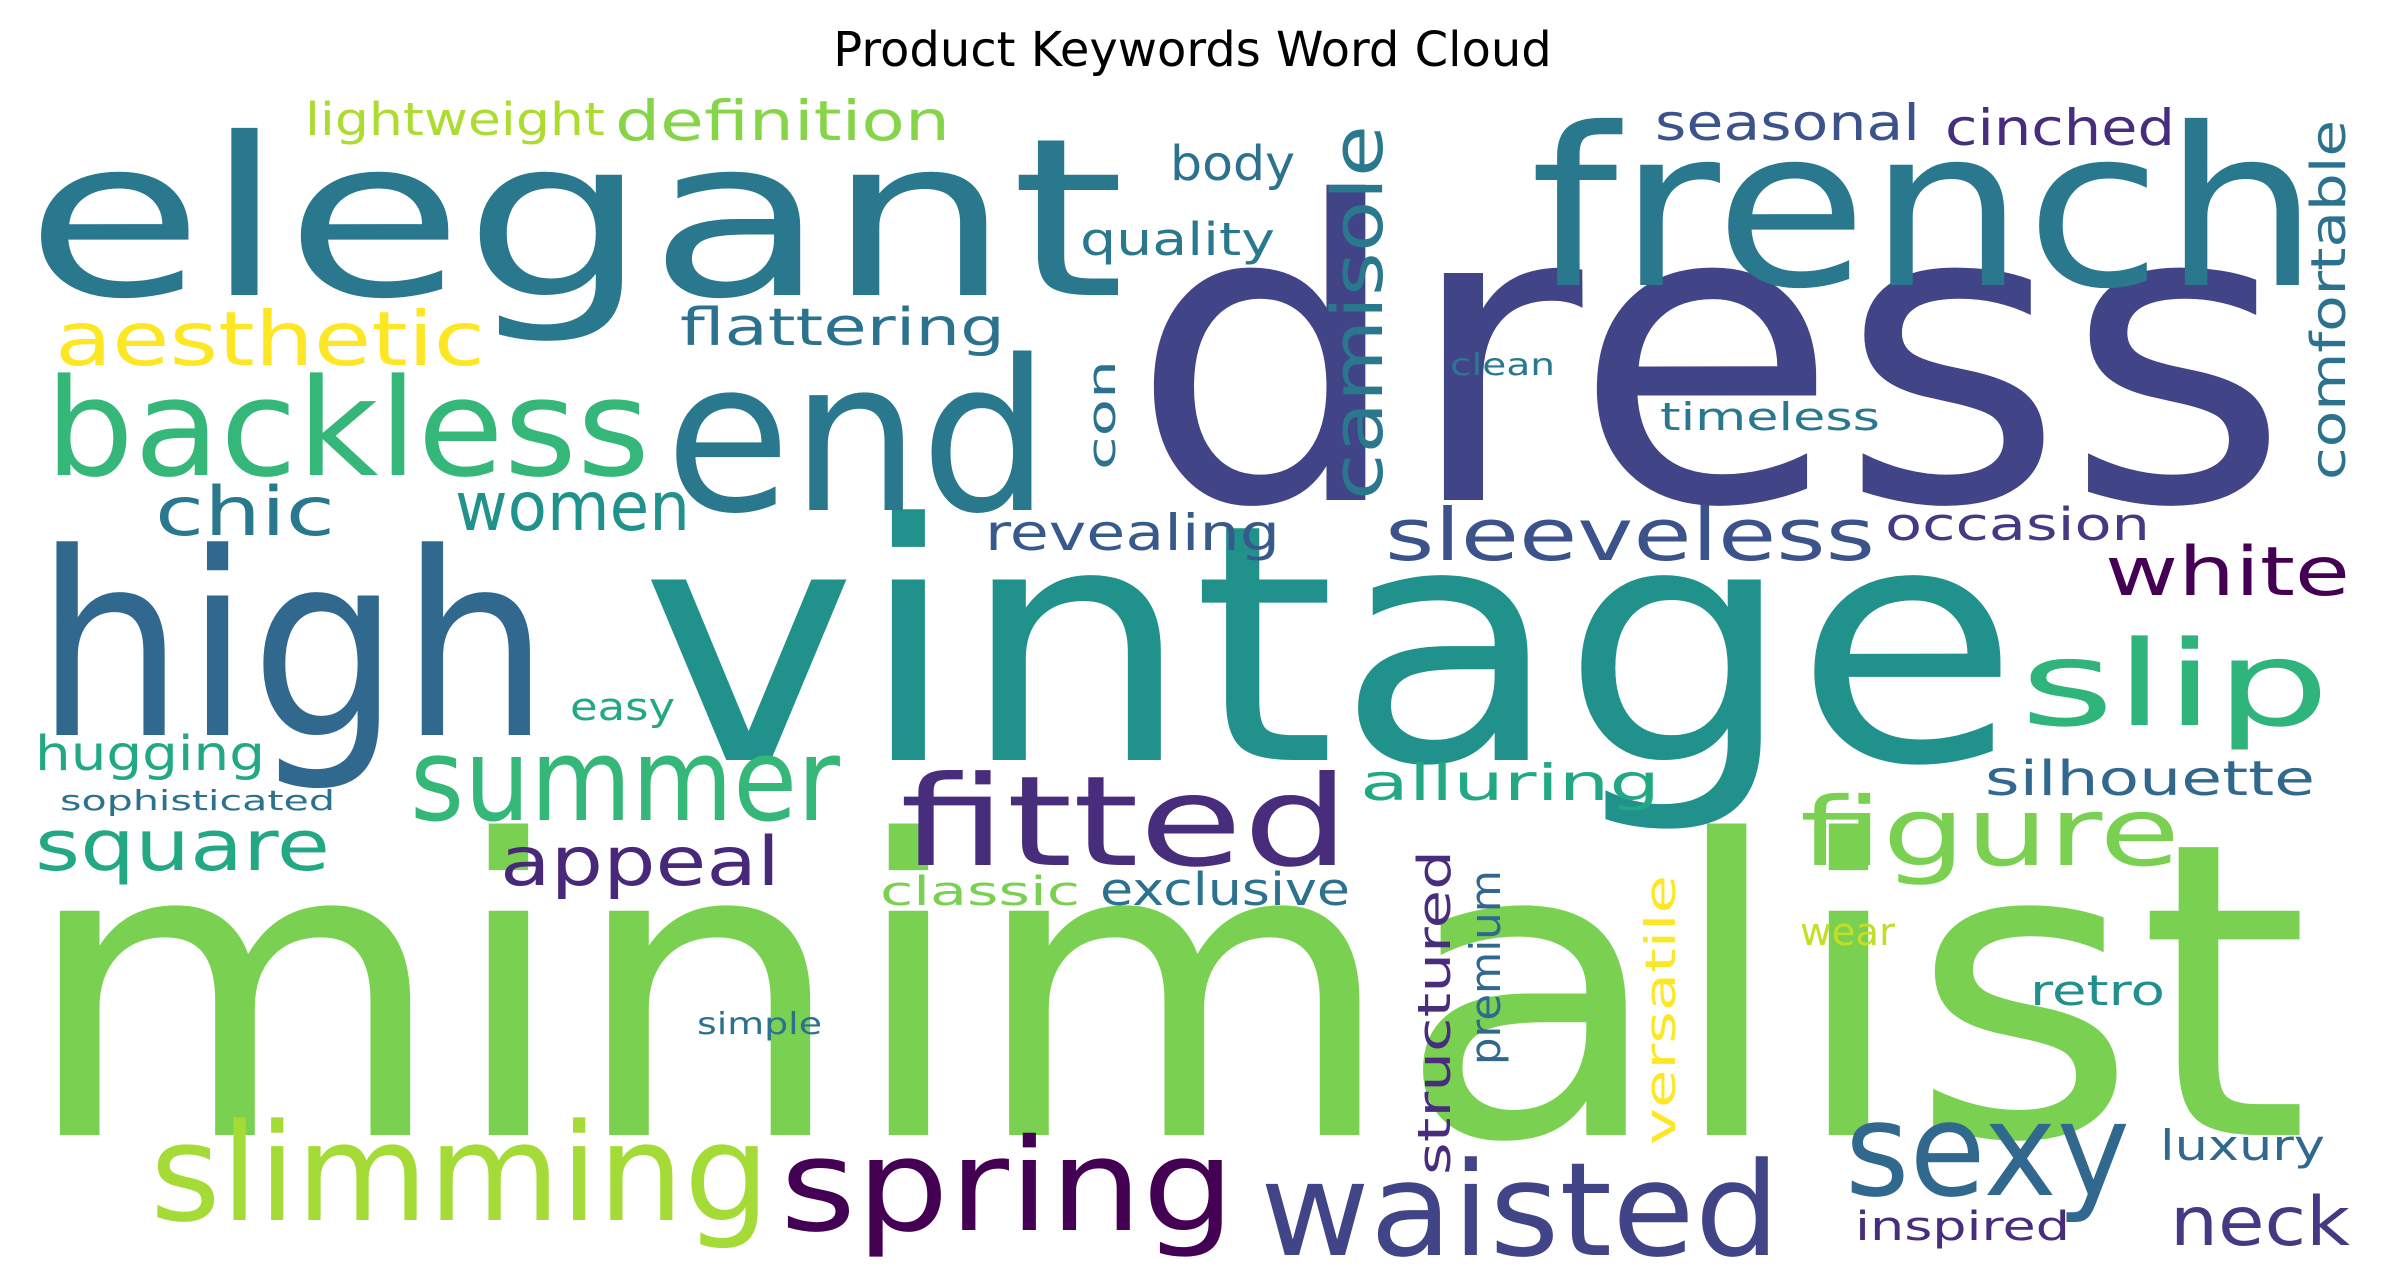  Describe the element at coordinates (460, 1173) in the screenshot. I see `word-slimming: slimming` at that location.